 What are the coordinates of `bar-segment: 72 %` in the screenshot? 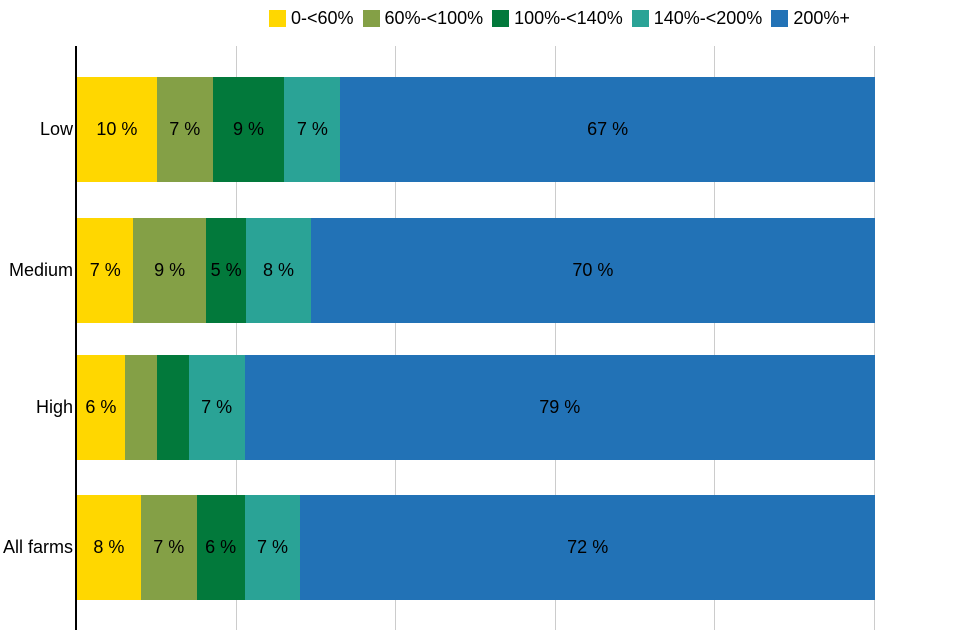 It's located at (587, 547).